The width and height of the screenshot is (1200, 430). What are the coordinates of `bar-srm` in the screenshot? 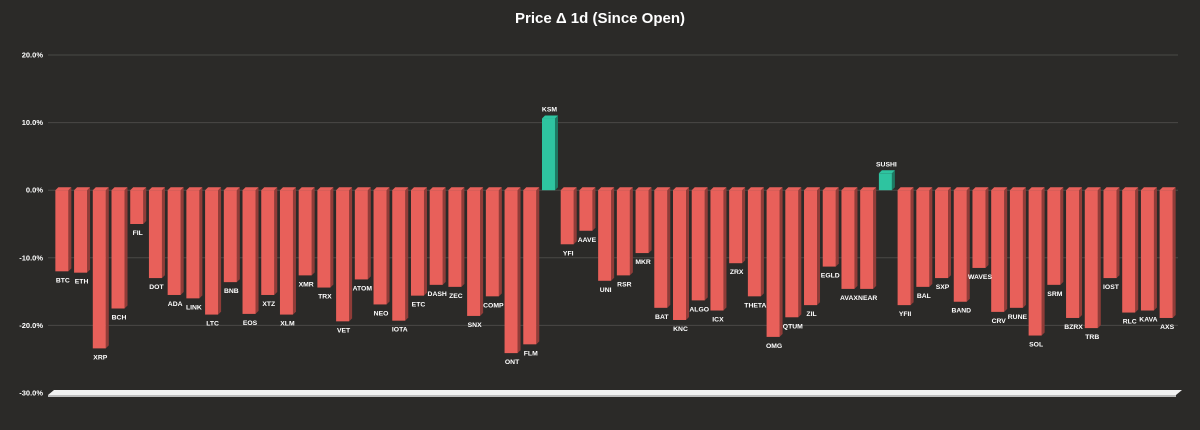 It's located at (1054, 237).